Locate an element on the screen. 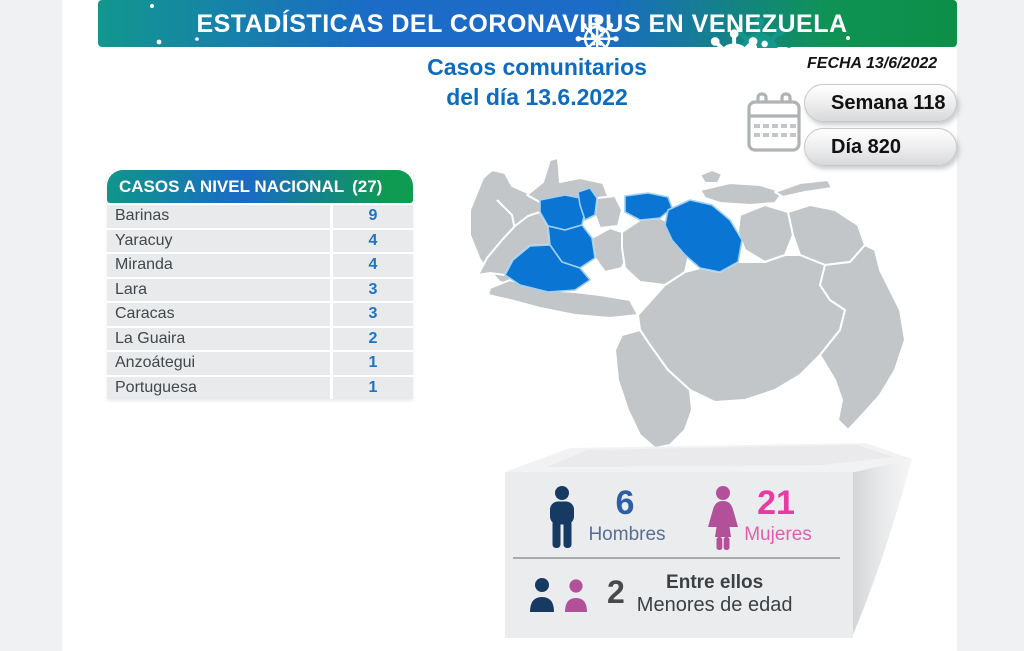 This screenshot has width=1024, height=651. week-badge: Semana 118 is located at coordinates (880, 103).